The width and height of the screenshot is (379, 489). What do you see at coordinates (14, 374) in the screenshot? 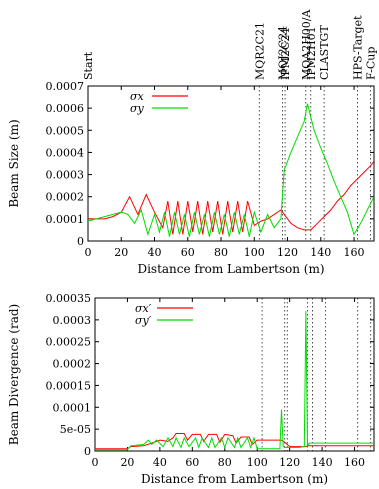
I see `y-axis-label: Beam Divergence (rad)` at bounding box center [14, 374].